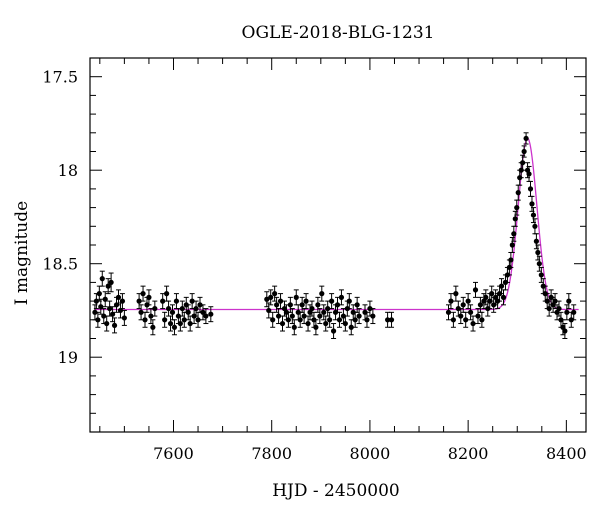  I want to click on x-tick-label: 8200, so click(468, 453).